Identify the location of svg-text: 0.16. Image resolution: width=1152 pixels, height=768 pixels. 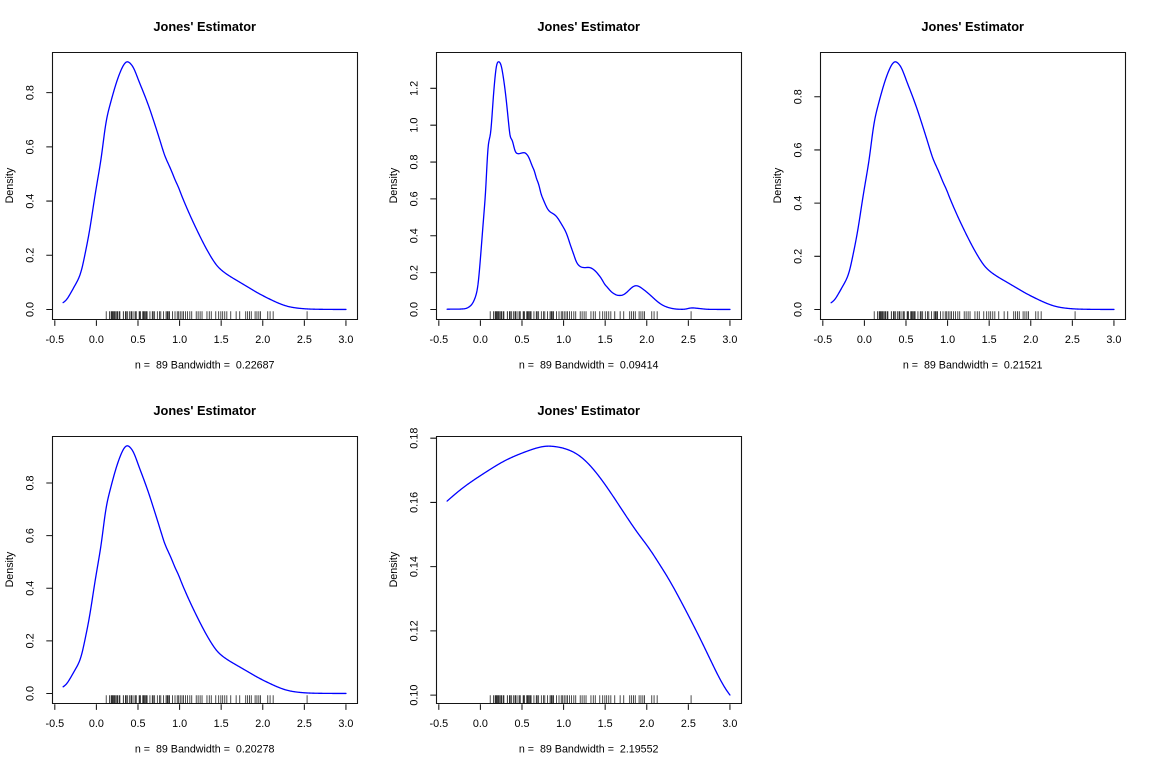
(414, 502).